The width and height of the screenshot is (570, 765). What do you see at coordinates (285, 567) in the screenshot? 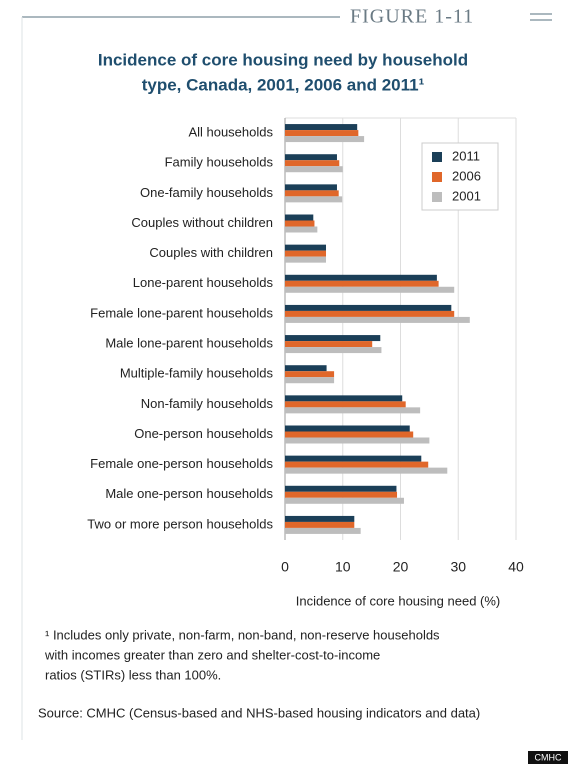
I see `x-tick-label: 0` at bounding box center [285, 567].